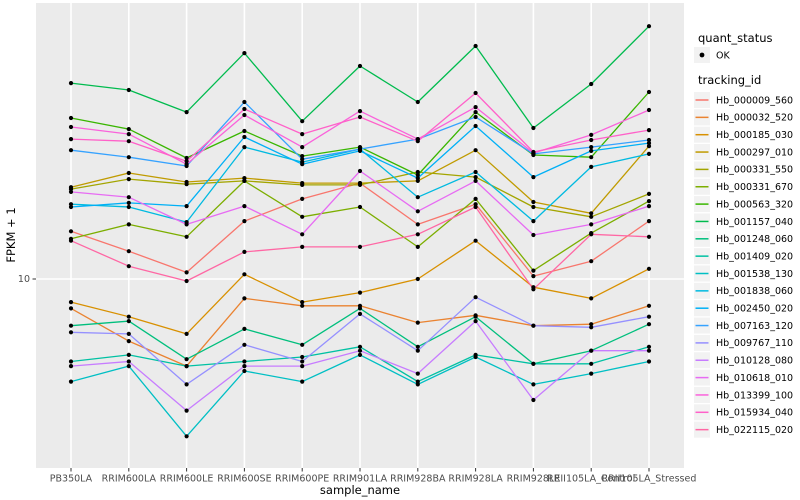 This screenshot has width=800, height=500. I want to click on legend-item-label: Hb_000563_320, so click(754, 204).